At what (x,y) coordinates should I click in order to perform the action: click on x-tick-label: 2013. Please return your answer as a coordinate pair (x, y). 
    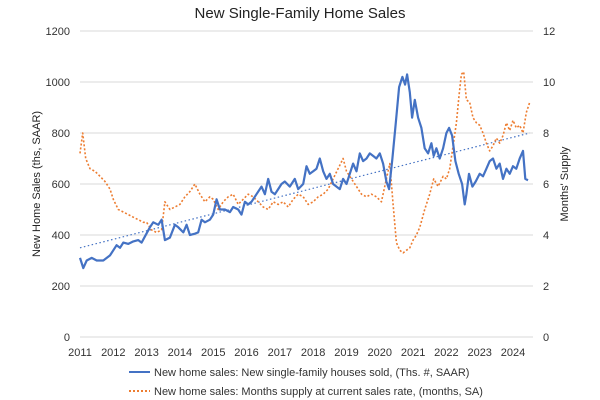
    Looking at the image, I should click on (146, 353).